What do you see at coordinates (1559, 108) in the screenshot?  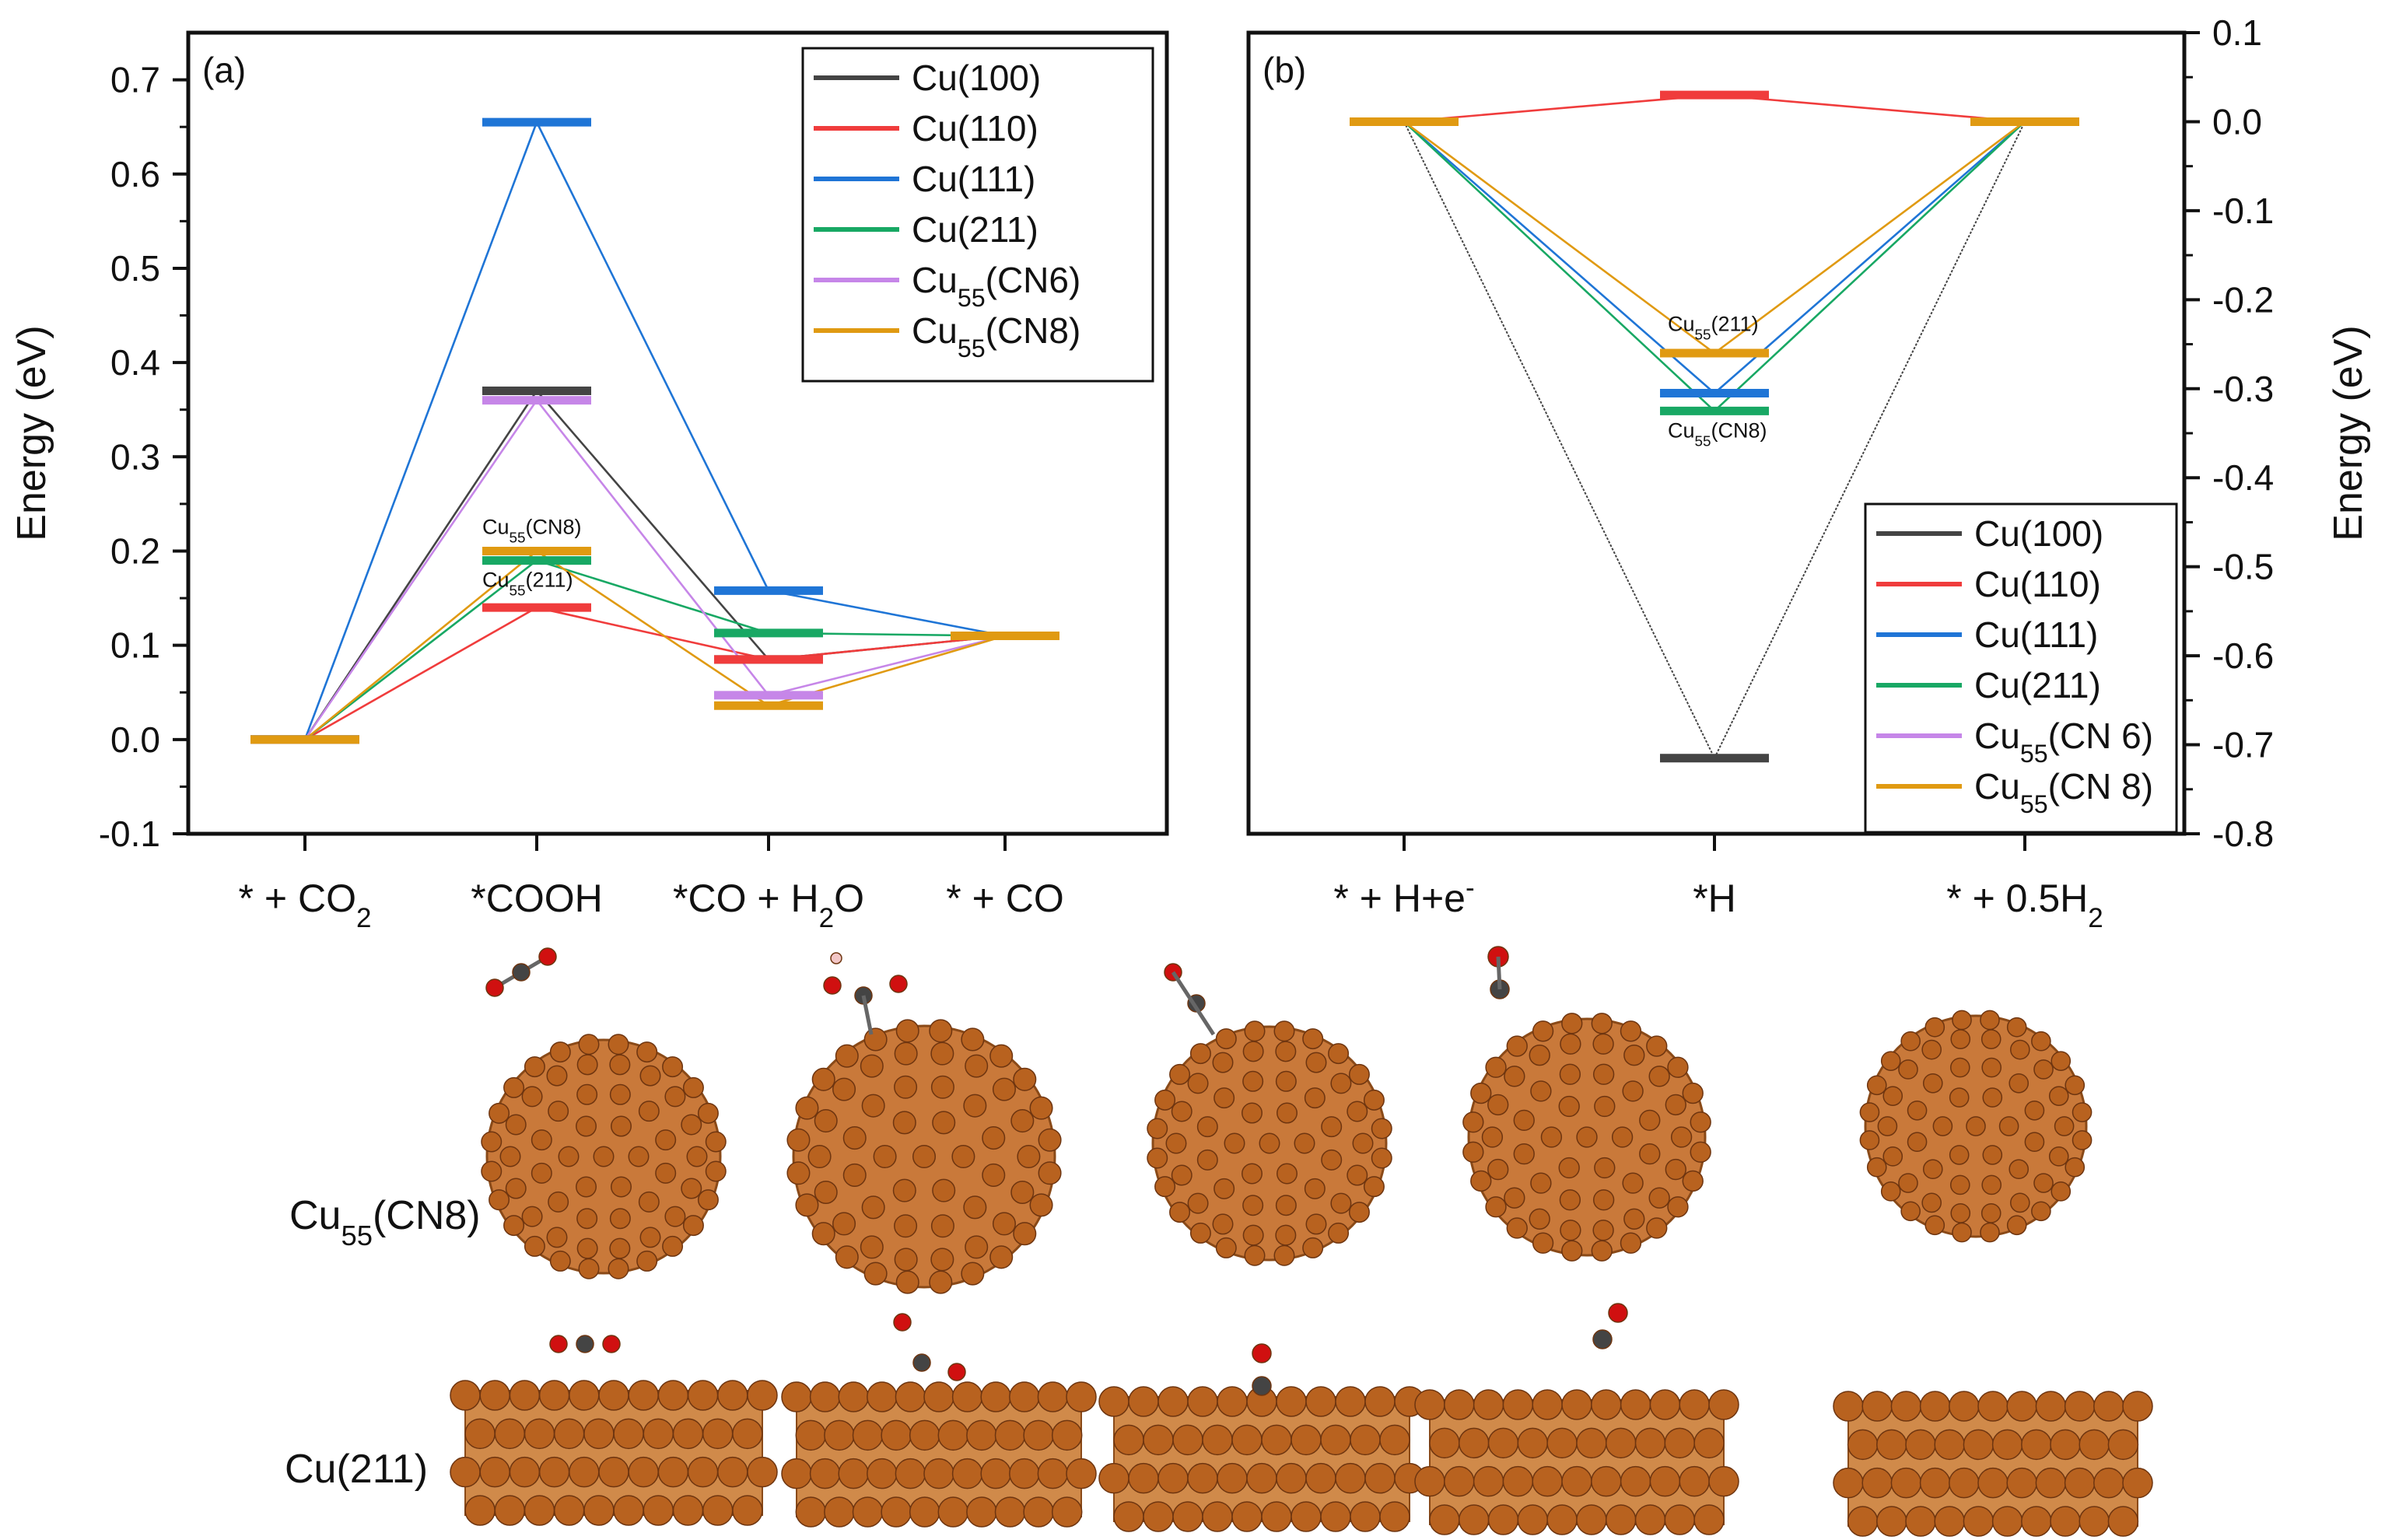 I see `series-connector-Cu(110)` at bounding box center [1559, 108].